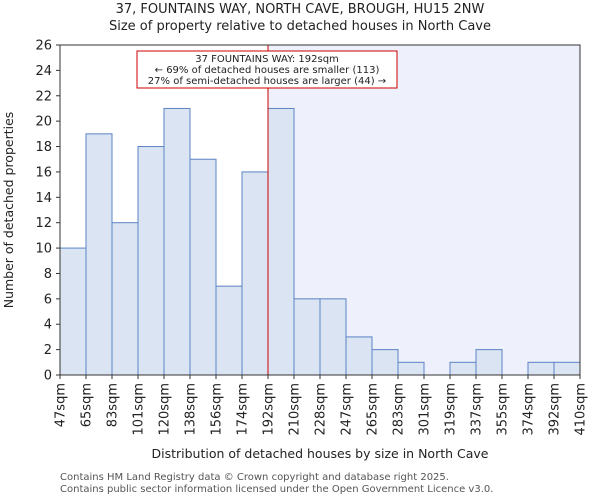 This screenshot has width=600, height=500. Describe the element at coordinates (269, 409) in the screenshot. I see `x-tick-label: 192sqm` at that location.